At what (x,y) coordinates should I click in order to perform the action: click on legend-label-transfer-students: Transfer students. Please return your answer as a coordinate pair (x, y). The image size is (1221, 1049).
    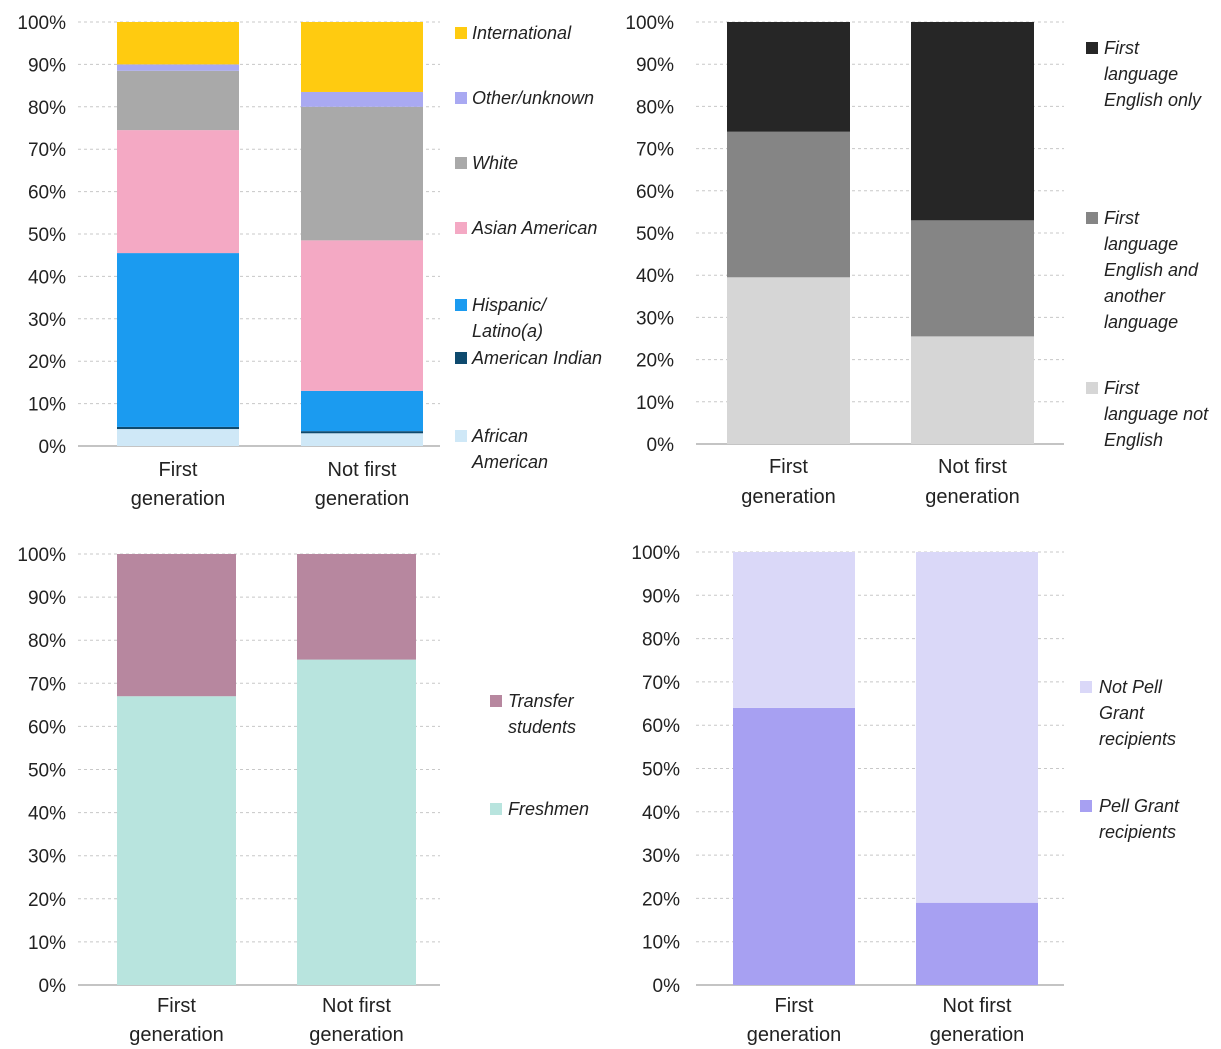
    Looking at the image, I should click on (542, 714).